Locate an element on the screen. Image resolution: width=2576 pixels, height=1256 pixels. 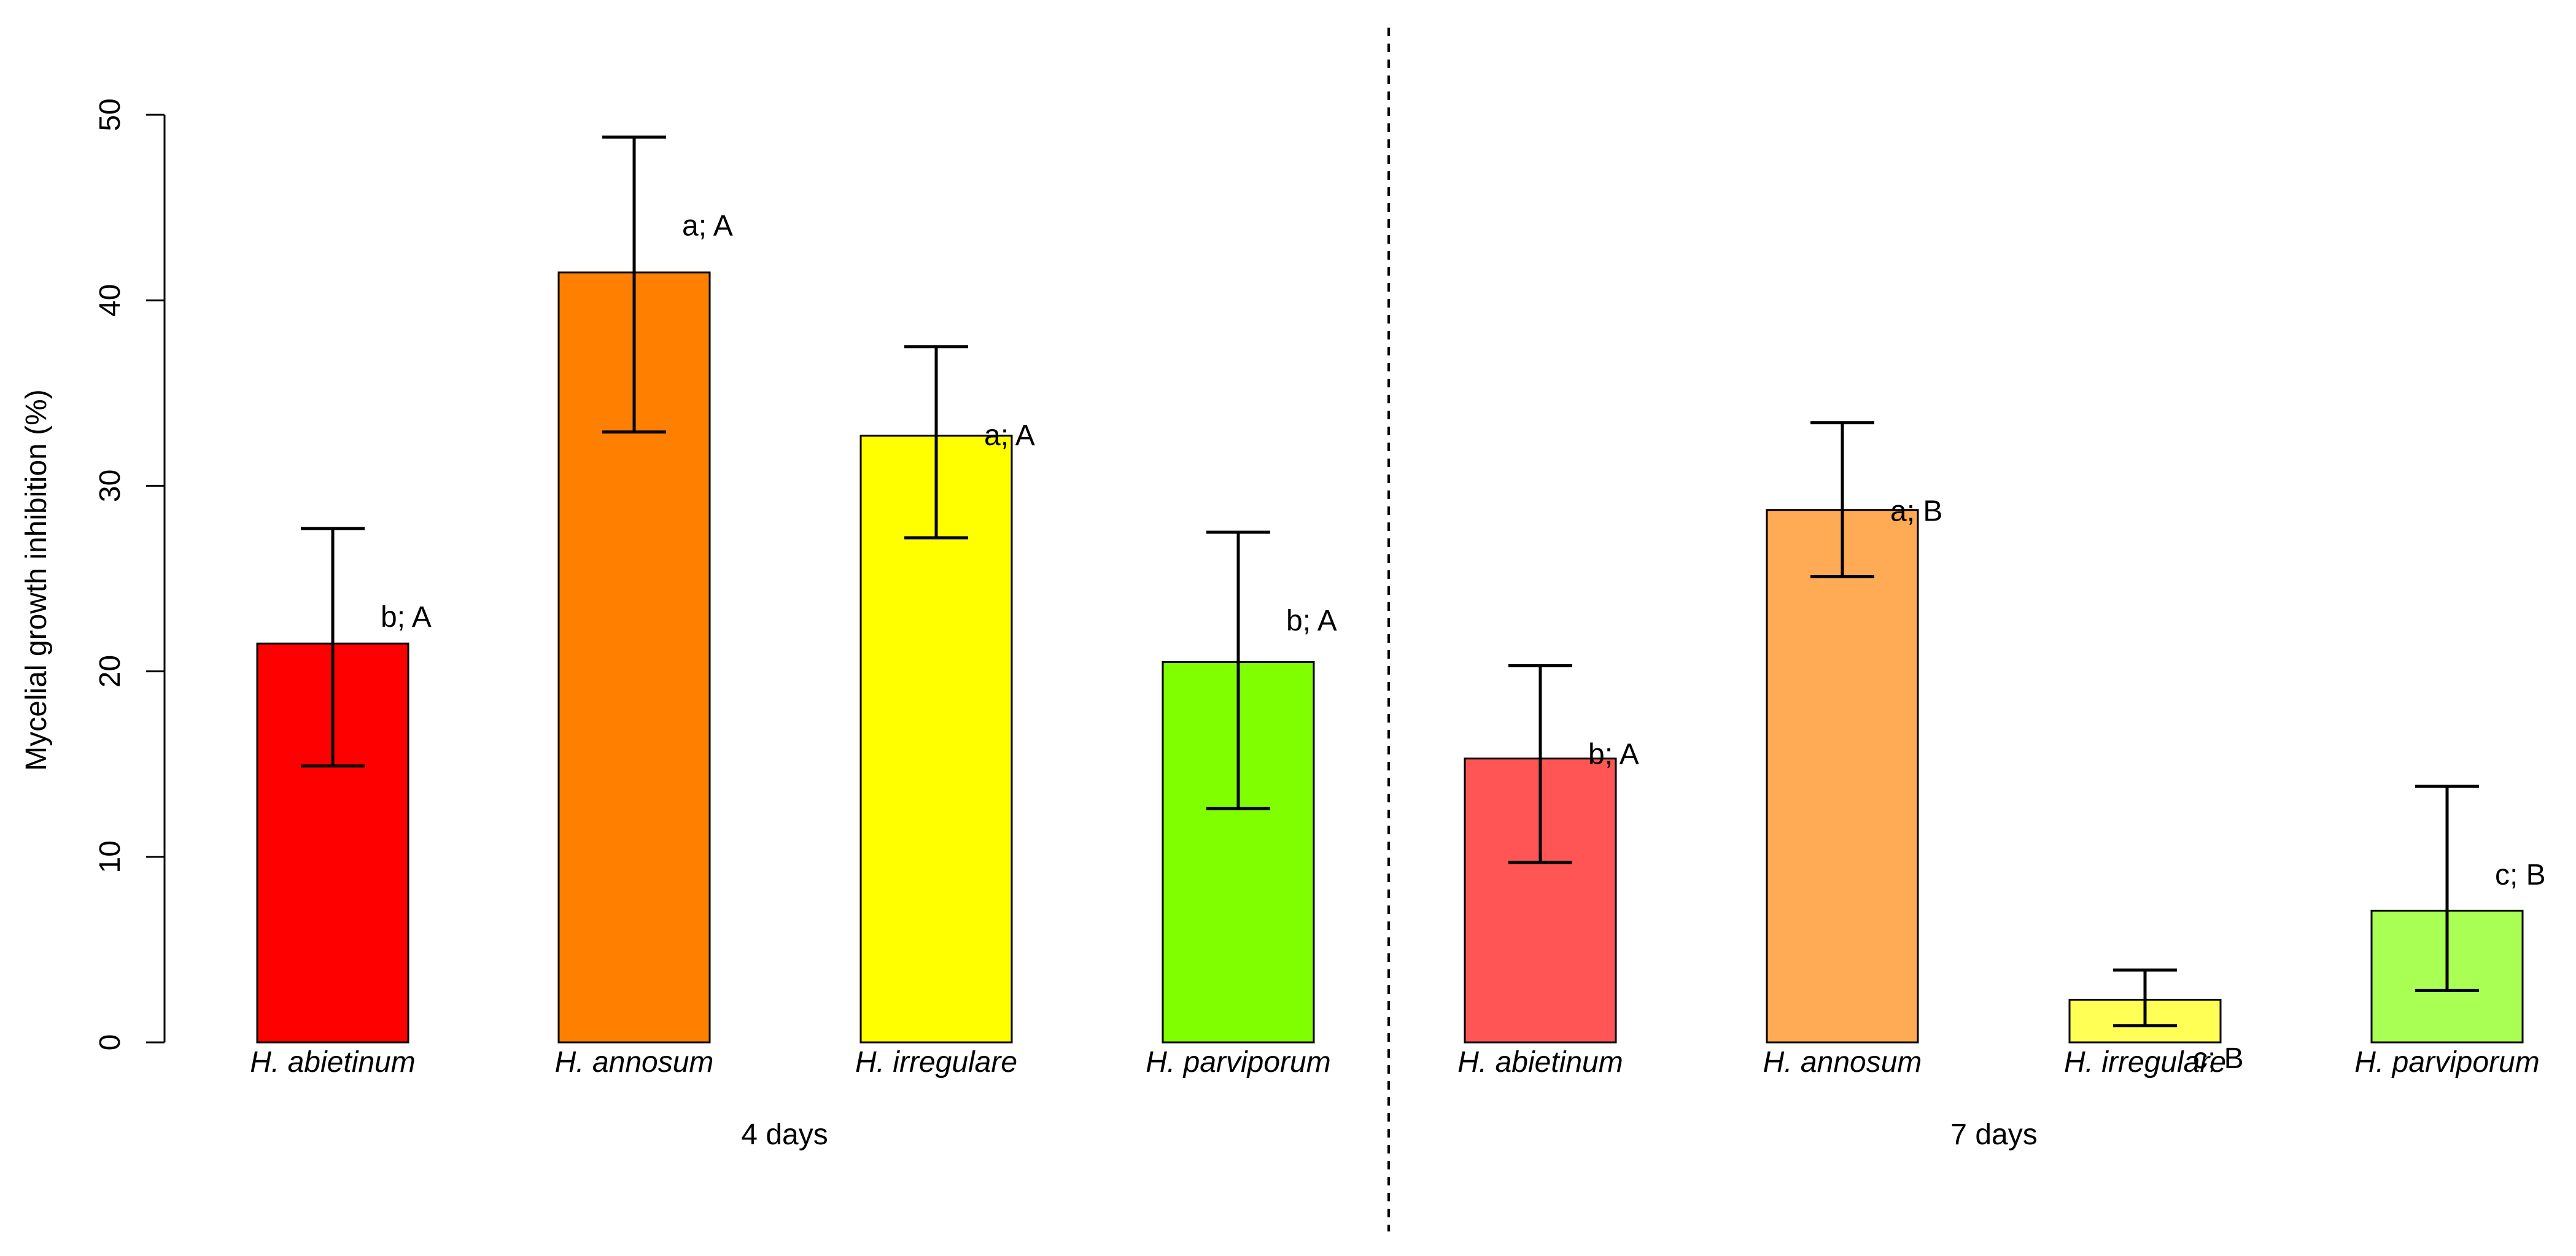
group-label-4-days: 4 days is located at coordinates (784, 1134).